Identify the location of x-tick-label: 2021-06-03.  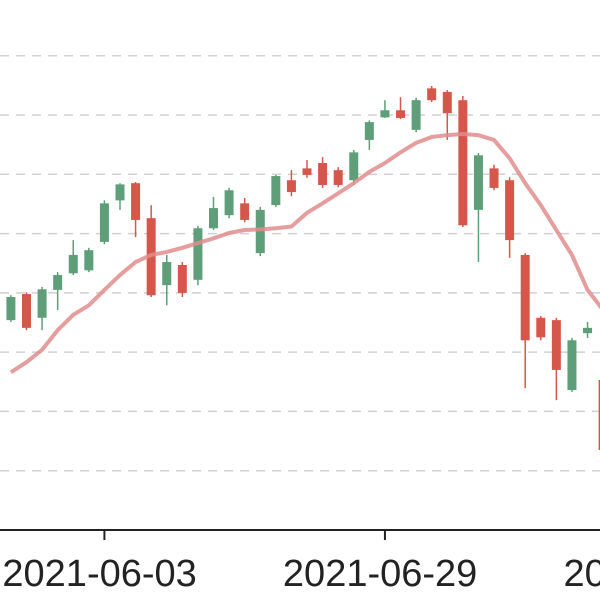
(99, 574).